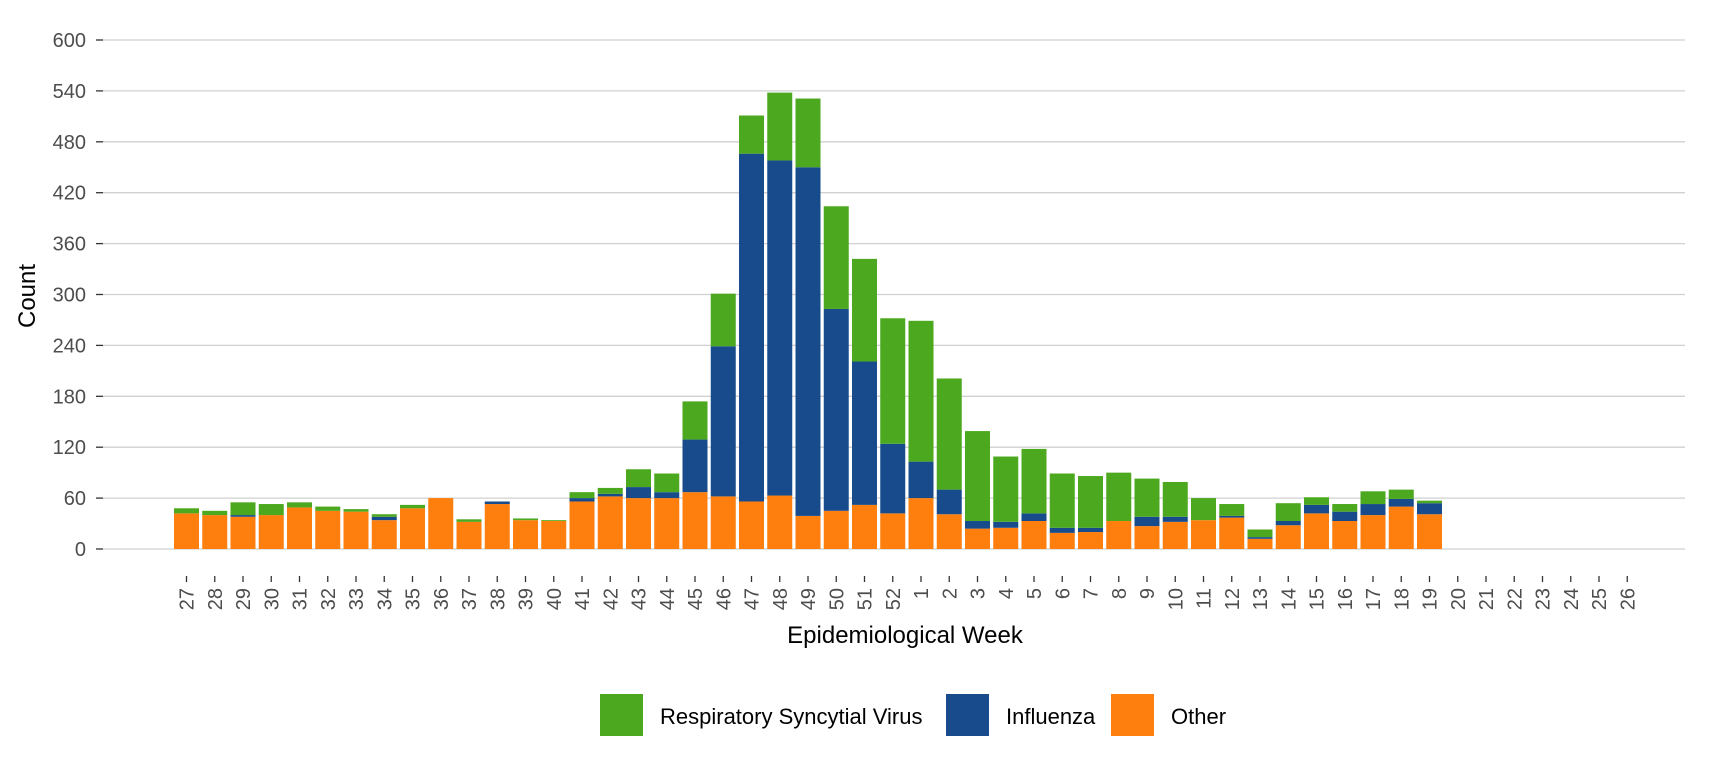  What do you see at coordinates (414, 599) in the screenshot?
I see `x-tick-label: 35` at bounding box center [414, 599].